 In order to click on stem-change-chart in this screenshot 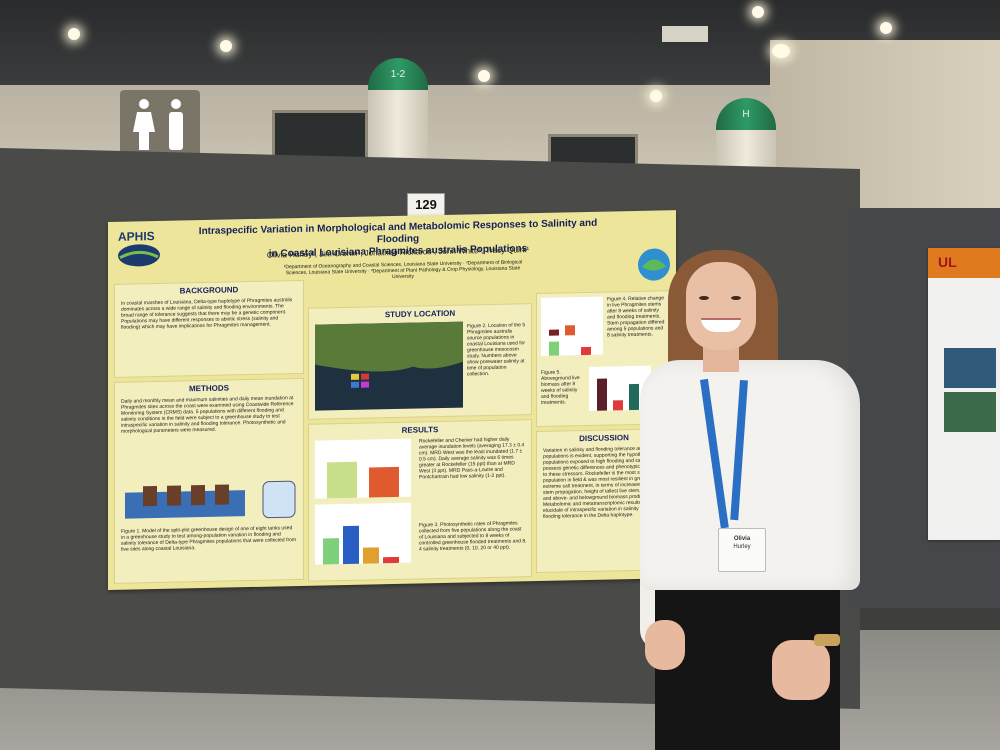, I will do `click(572, 326)`.